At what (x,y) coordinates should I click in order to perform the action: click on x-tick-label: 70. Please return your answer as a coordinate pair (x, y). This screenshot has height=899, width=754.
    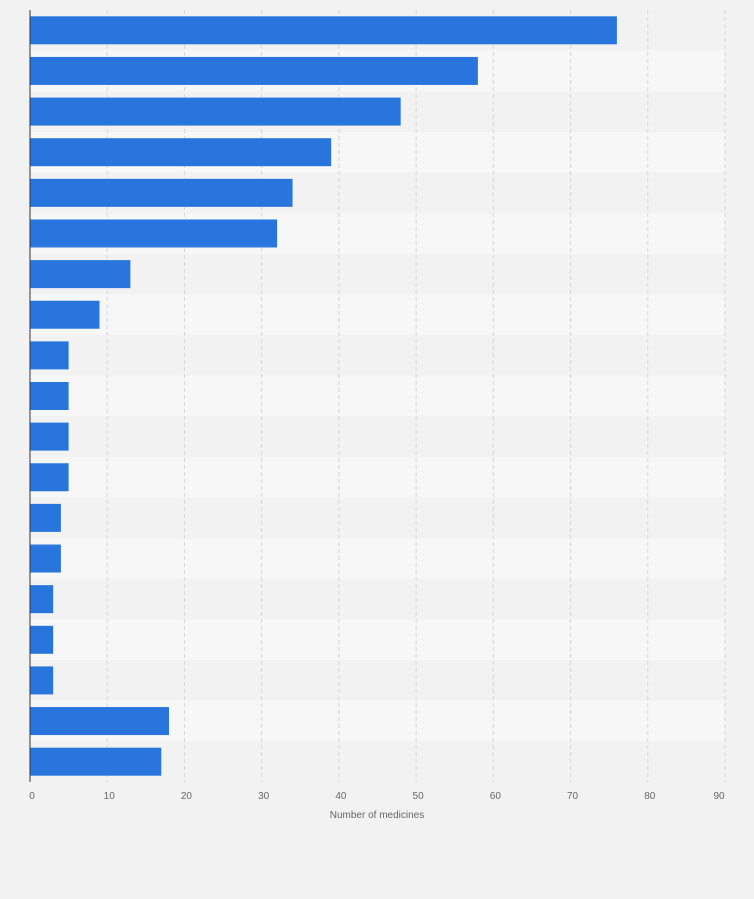
    Looking at the image, I should click on (573, 796).